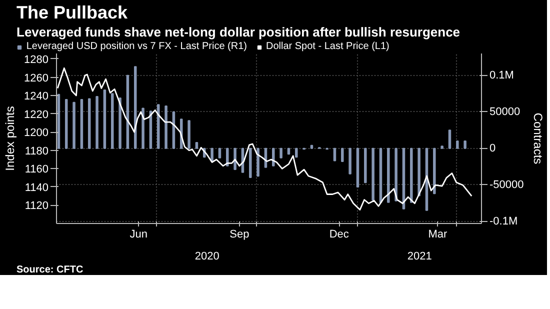 This screenshot has height=309, width=550. I want to click on x-tick-label: Sep, so click(240, 234).